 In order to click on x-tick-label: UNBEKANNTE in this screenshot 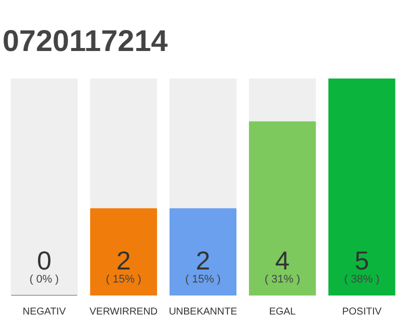, I will do `click(203, 312)`.